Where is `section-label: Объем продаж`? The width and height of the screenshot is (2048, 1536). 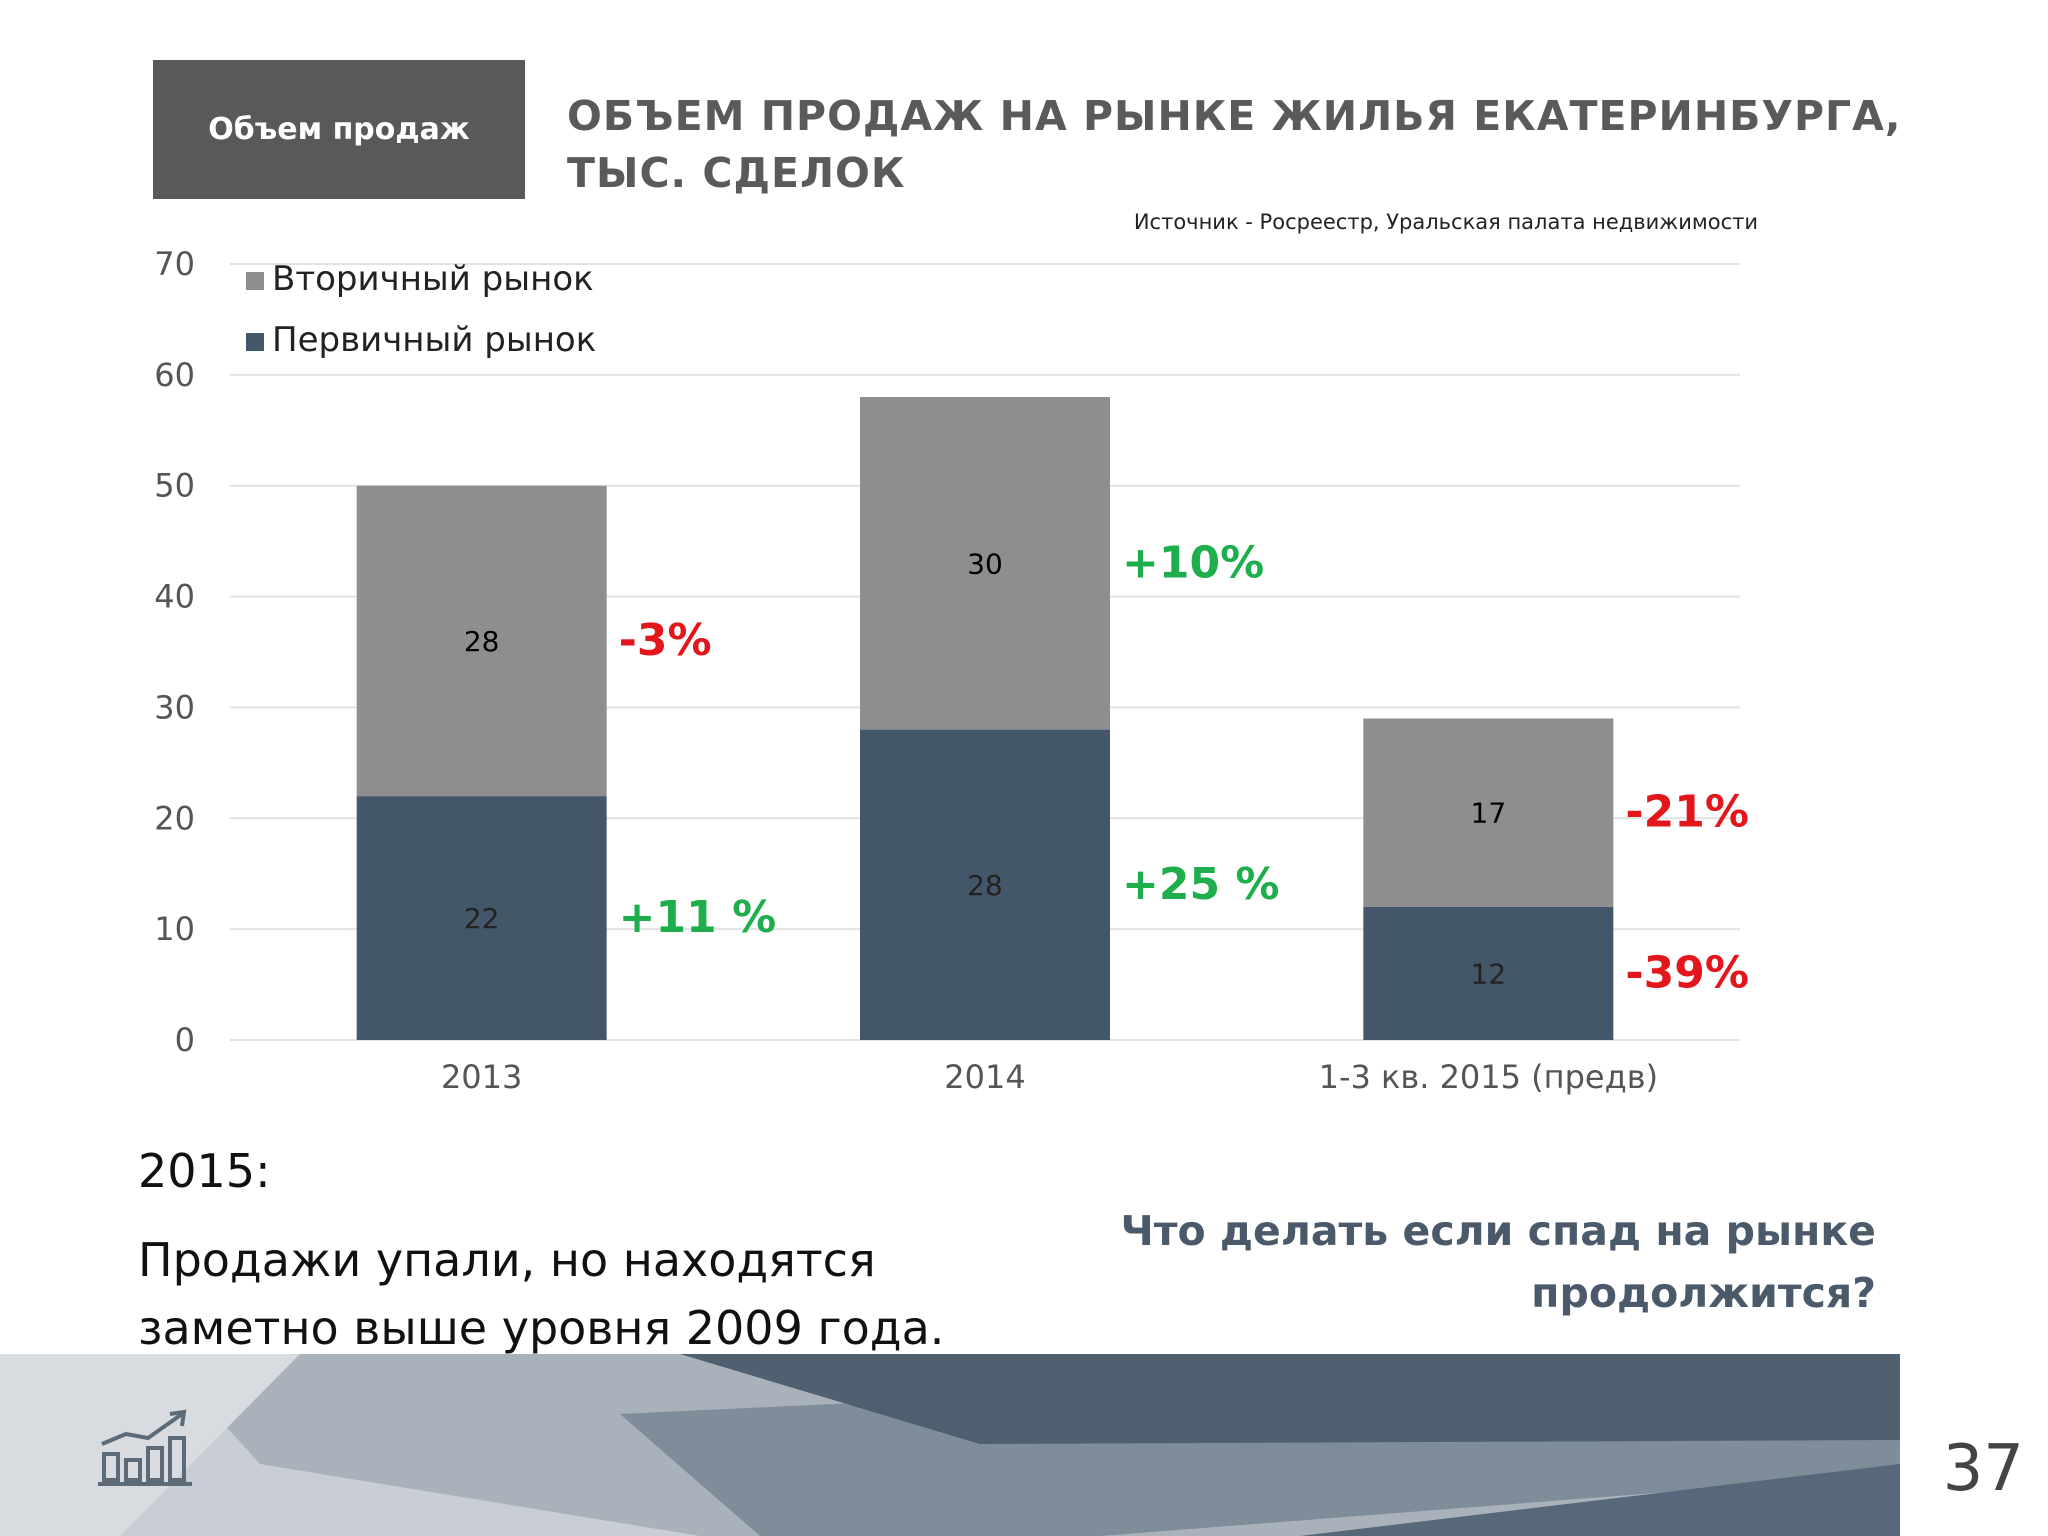
section-label: Объем продаж is located at coordinates (339, 129).